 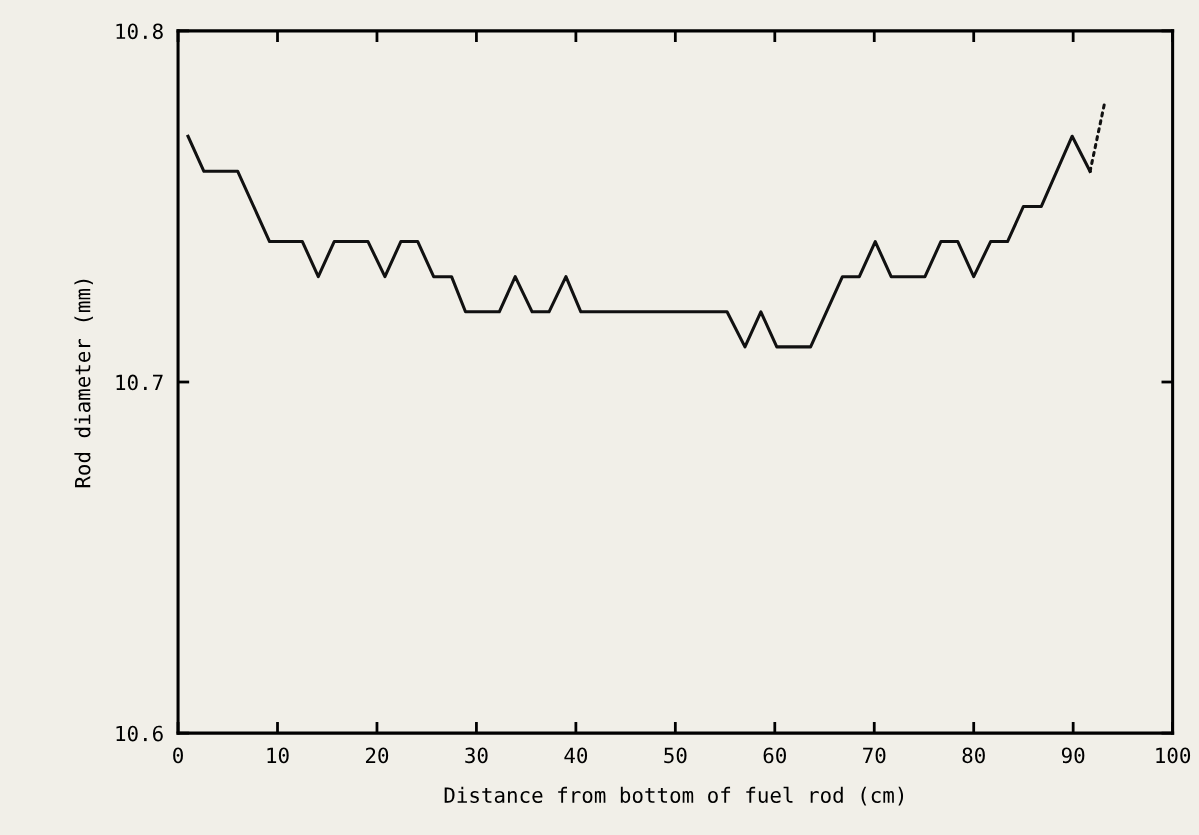 I want to click on x-tick-label: 80, so click(x=973, y=755).